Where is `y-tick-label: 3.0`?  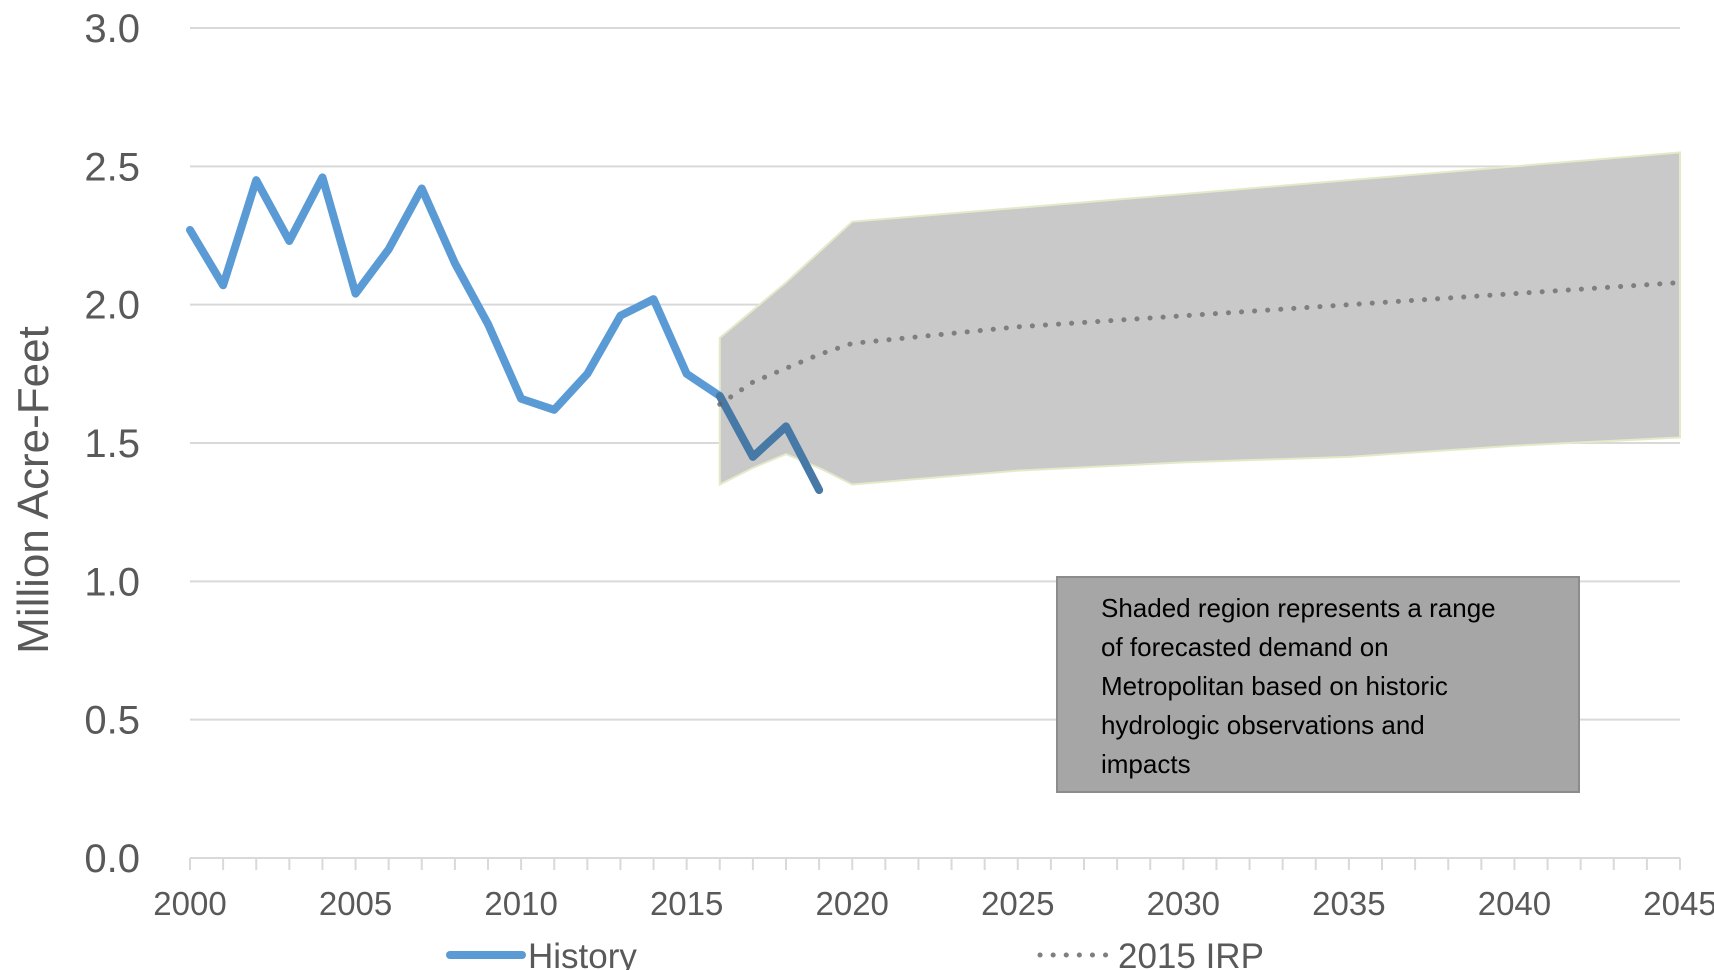
y-tick-label: 3.0 is located at coordinates (112, 29).